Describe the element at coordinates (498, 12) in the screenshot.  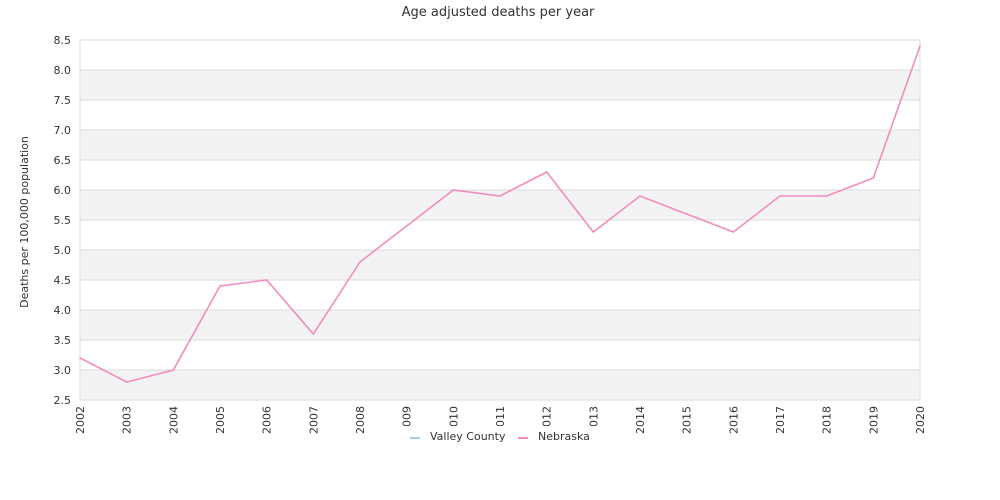
I see `chart-title: Age adjusted deaths per year` at that location.